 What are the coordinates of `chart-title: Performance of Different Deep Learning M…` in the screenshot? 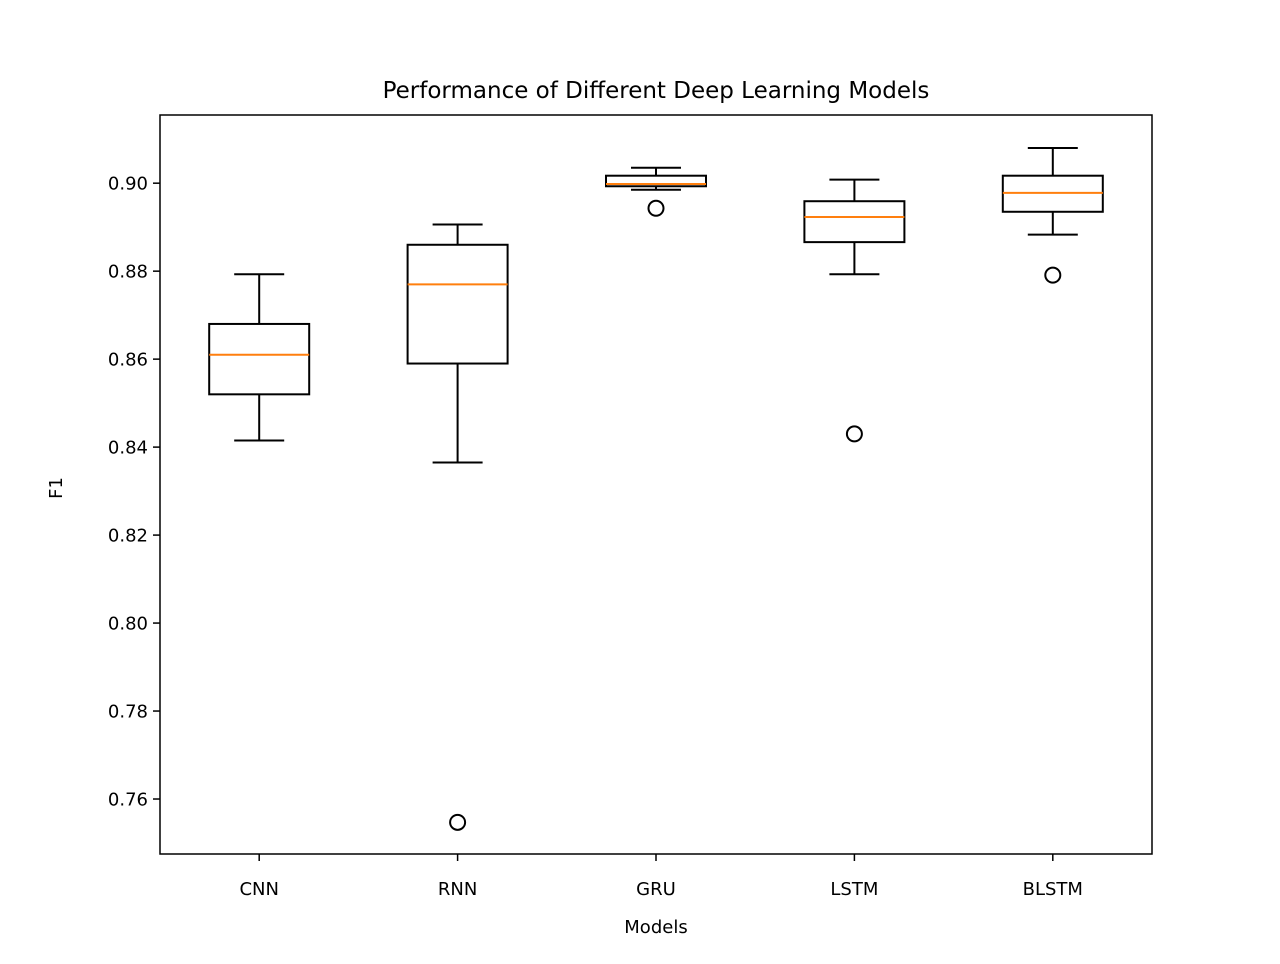 It's located at (656, 91).